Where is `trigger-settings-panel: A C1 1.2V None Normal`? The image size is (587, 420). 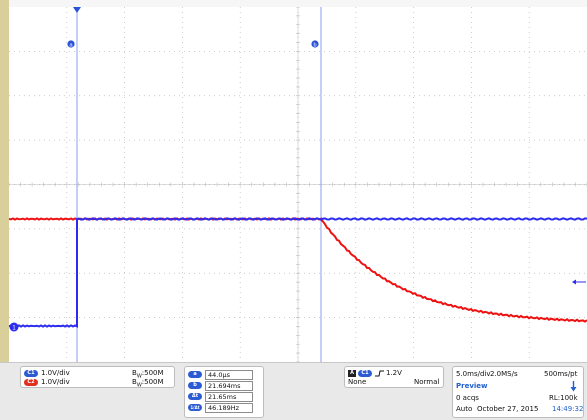
trigger-settings-panel: A C1 1.2V None Normal is located at coordinates (394, 377).